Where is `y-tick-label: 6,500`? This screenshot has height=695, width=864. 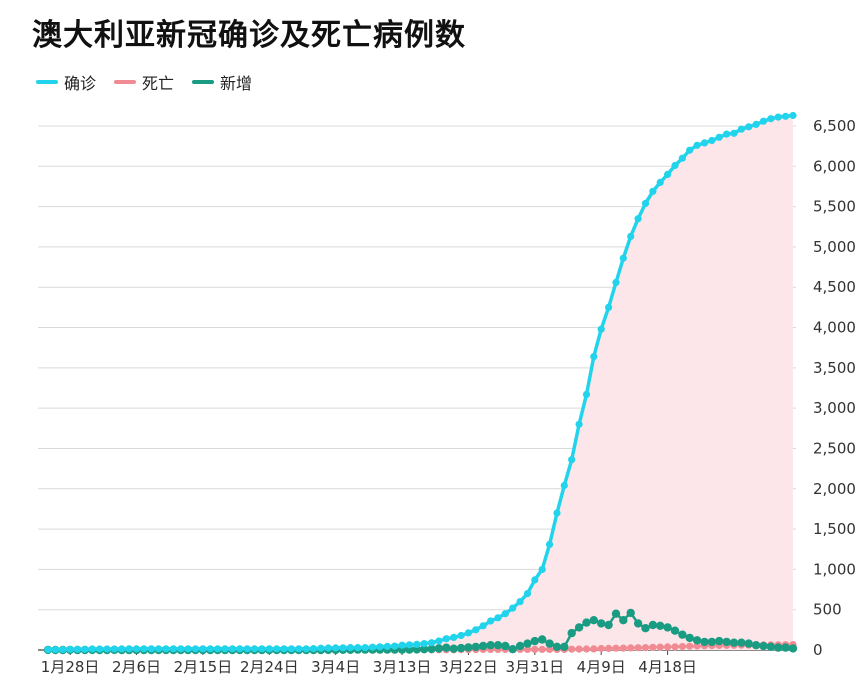 y-tick-label: 6,500 is located at coordinates (834, 126).